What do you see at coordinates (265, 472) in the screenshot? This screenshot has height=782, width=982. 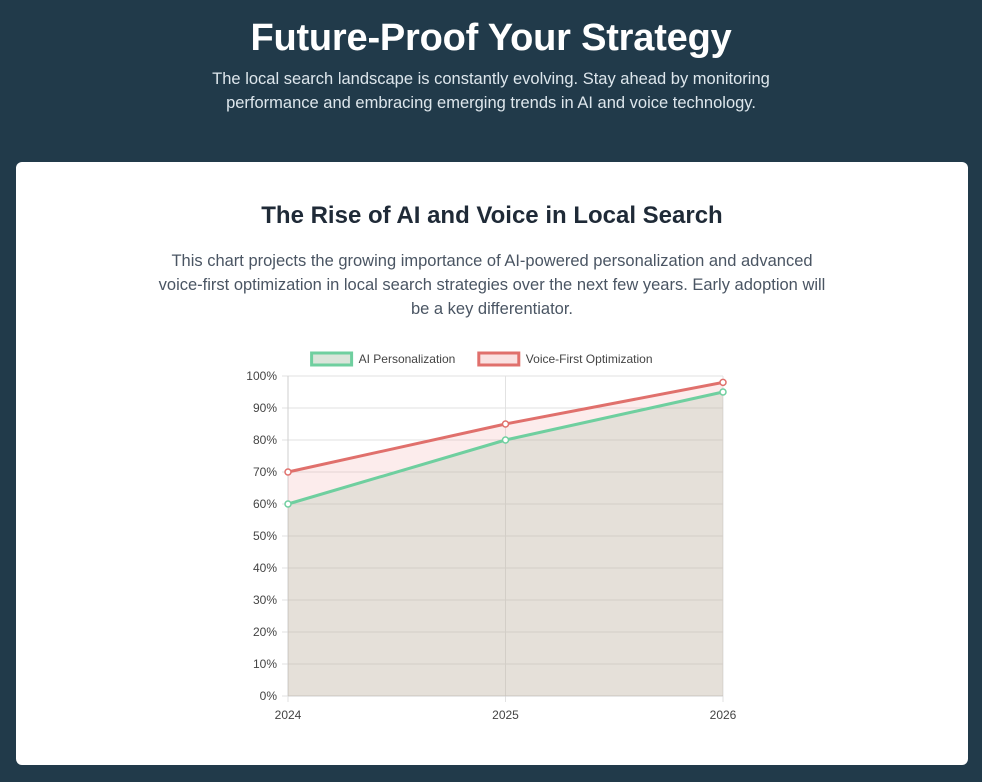 I see `y-tick-label: 70%` at bounding box center [265, 472].